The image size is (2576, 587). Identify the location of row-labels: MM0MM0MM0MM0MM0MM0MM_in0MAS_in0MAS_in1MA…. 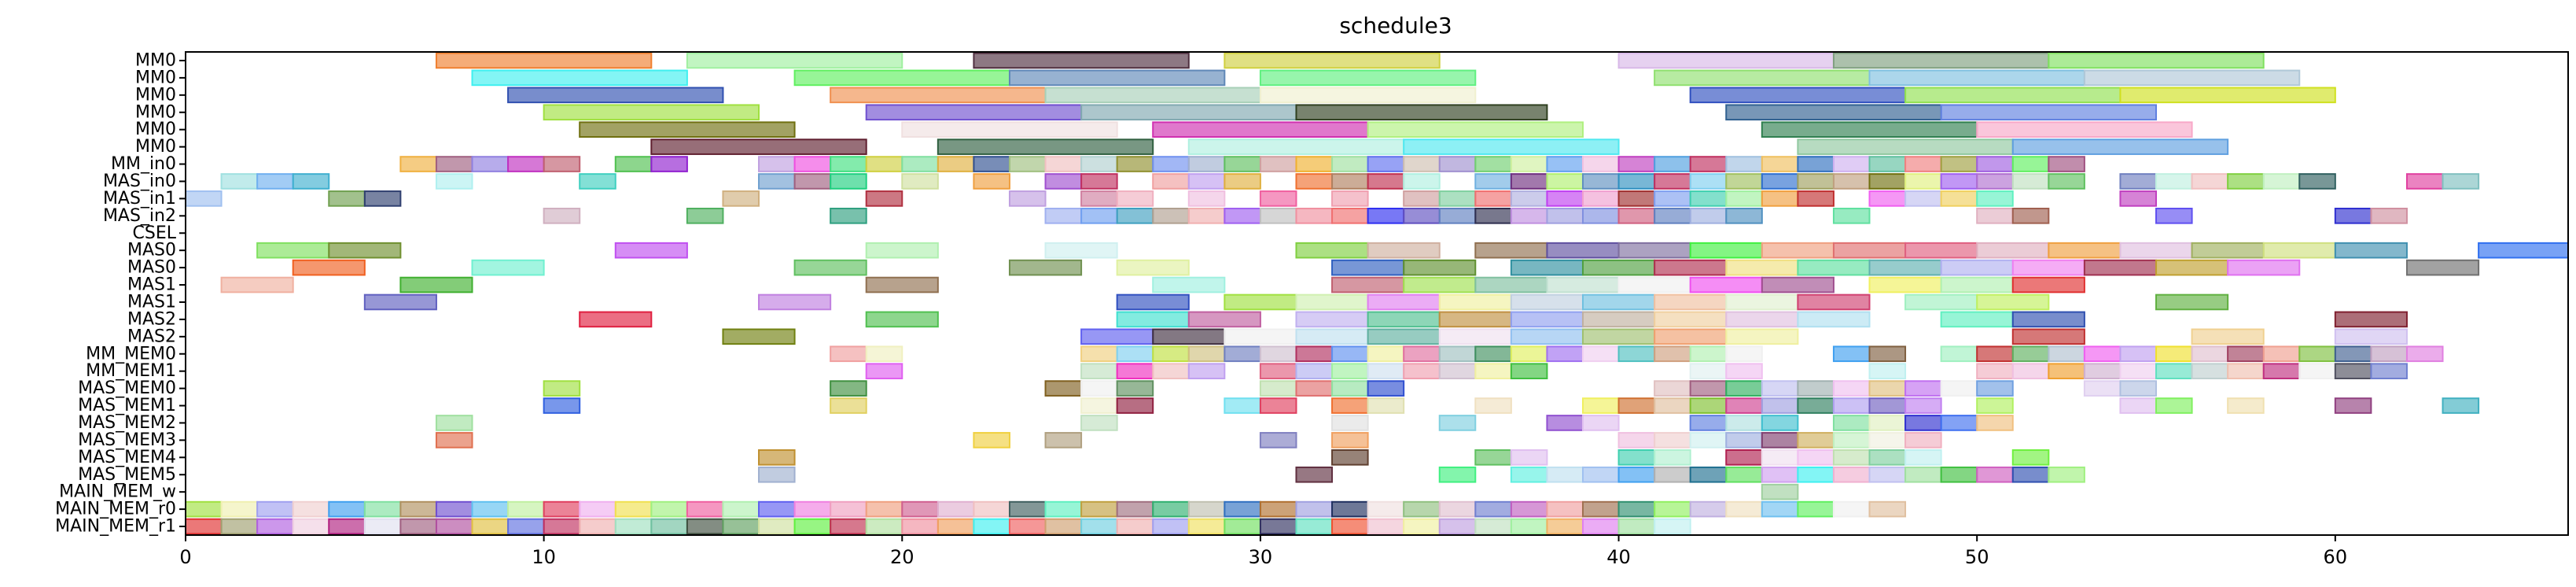
(120, 294).